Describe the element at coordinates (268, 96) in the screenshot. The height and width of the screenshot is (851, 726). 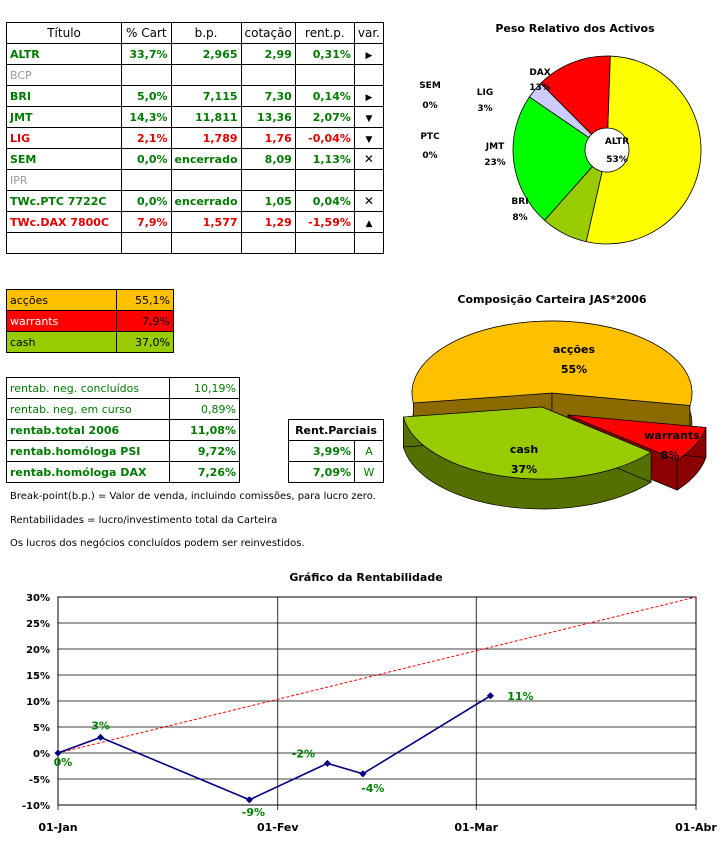
I see `cell-cot: 7,30` at that location.